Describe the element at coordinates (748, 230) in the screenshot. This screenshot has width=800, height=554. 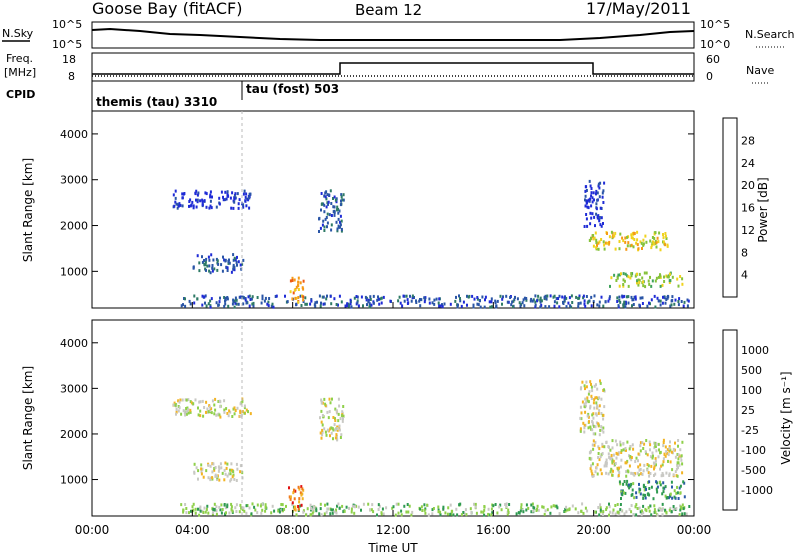
I see `colorbar-tick: 12` at that location.